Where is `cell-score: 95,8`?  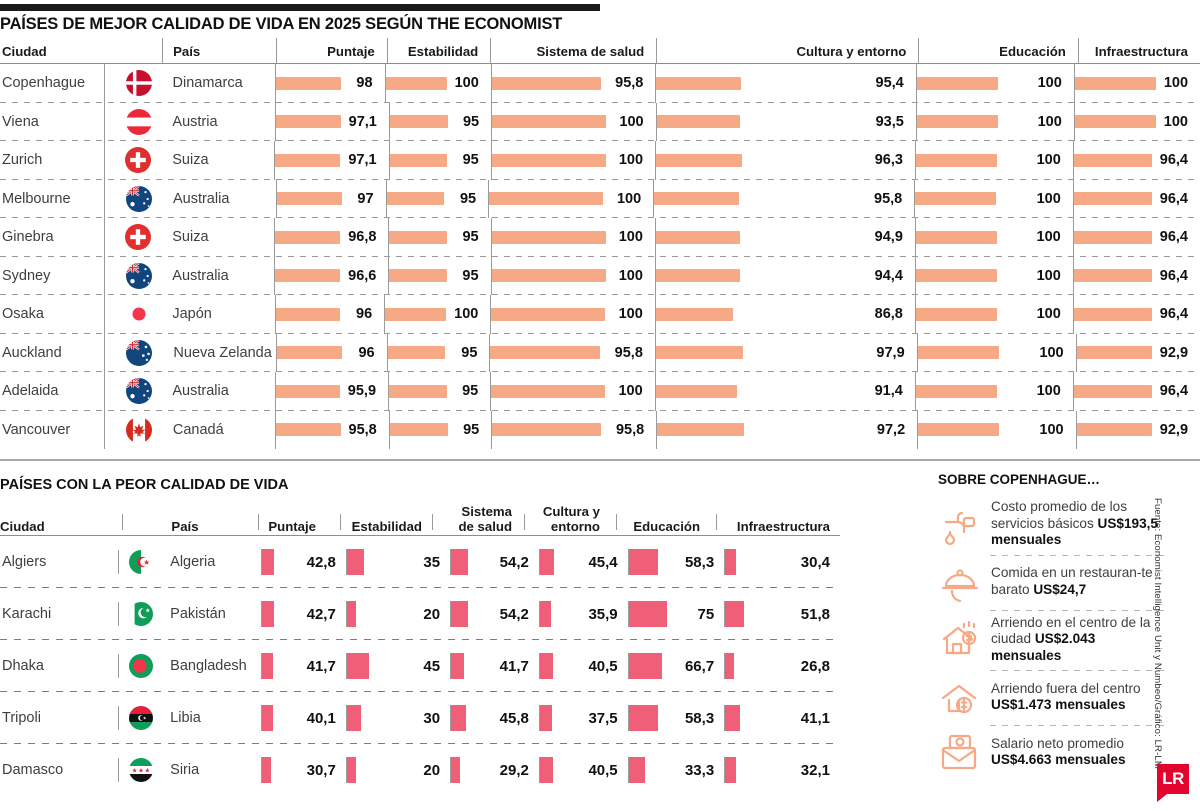
cell-score: 95,8 is located at coordinates (331, 429).